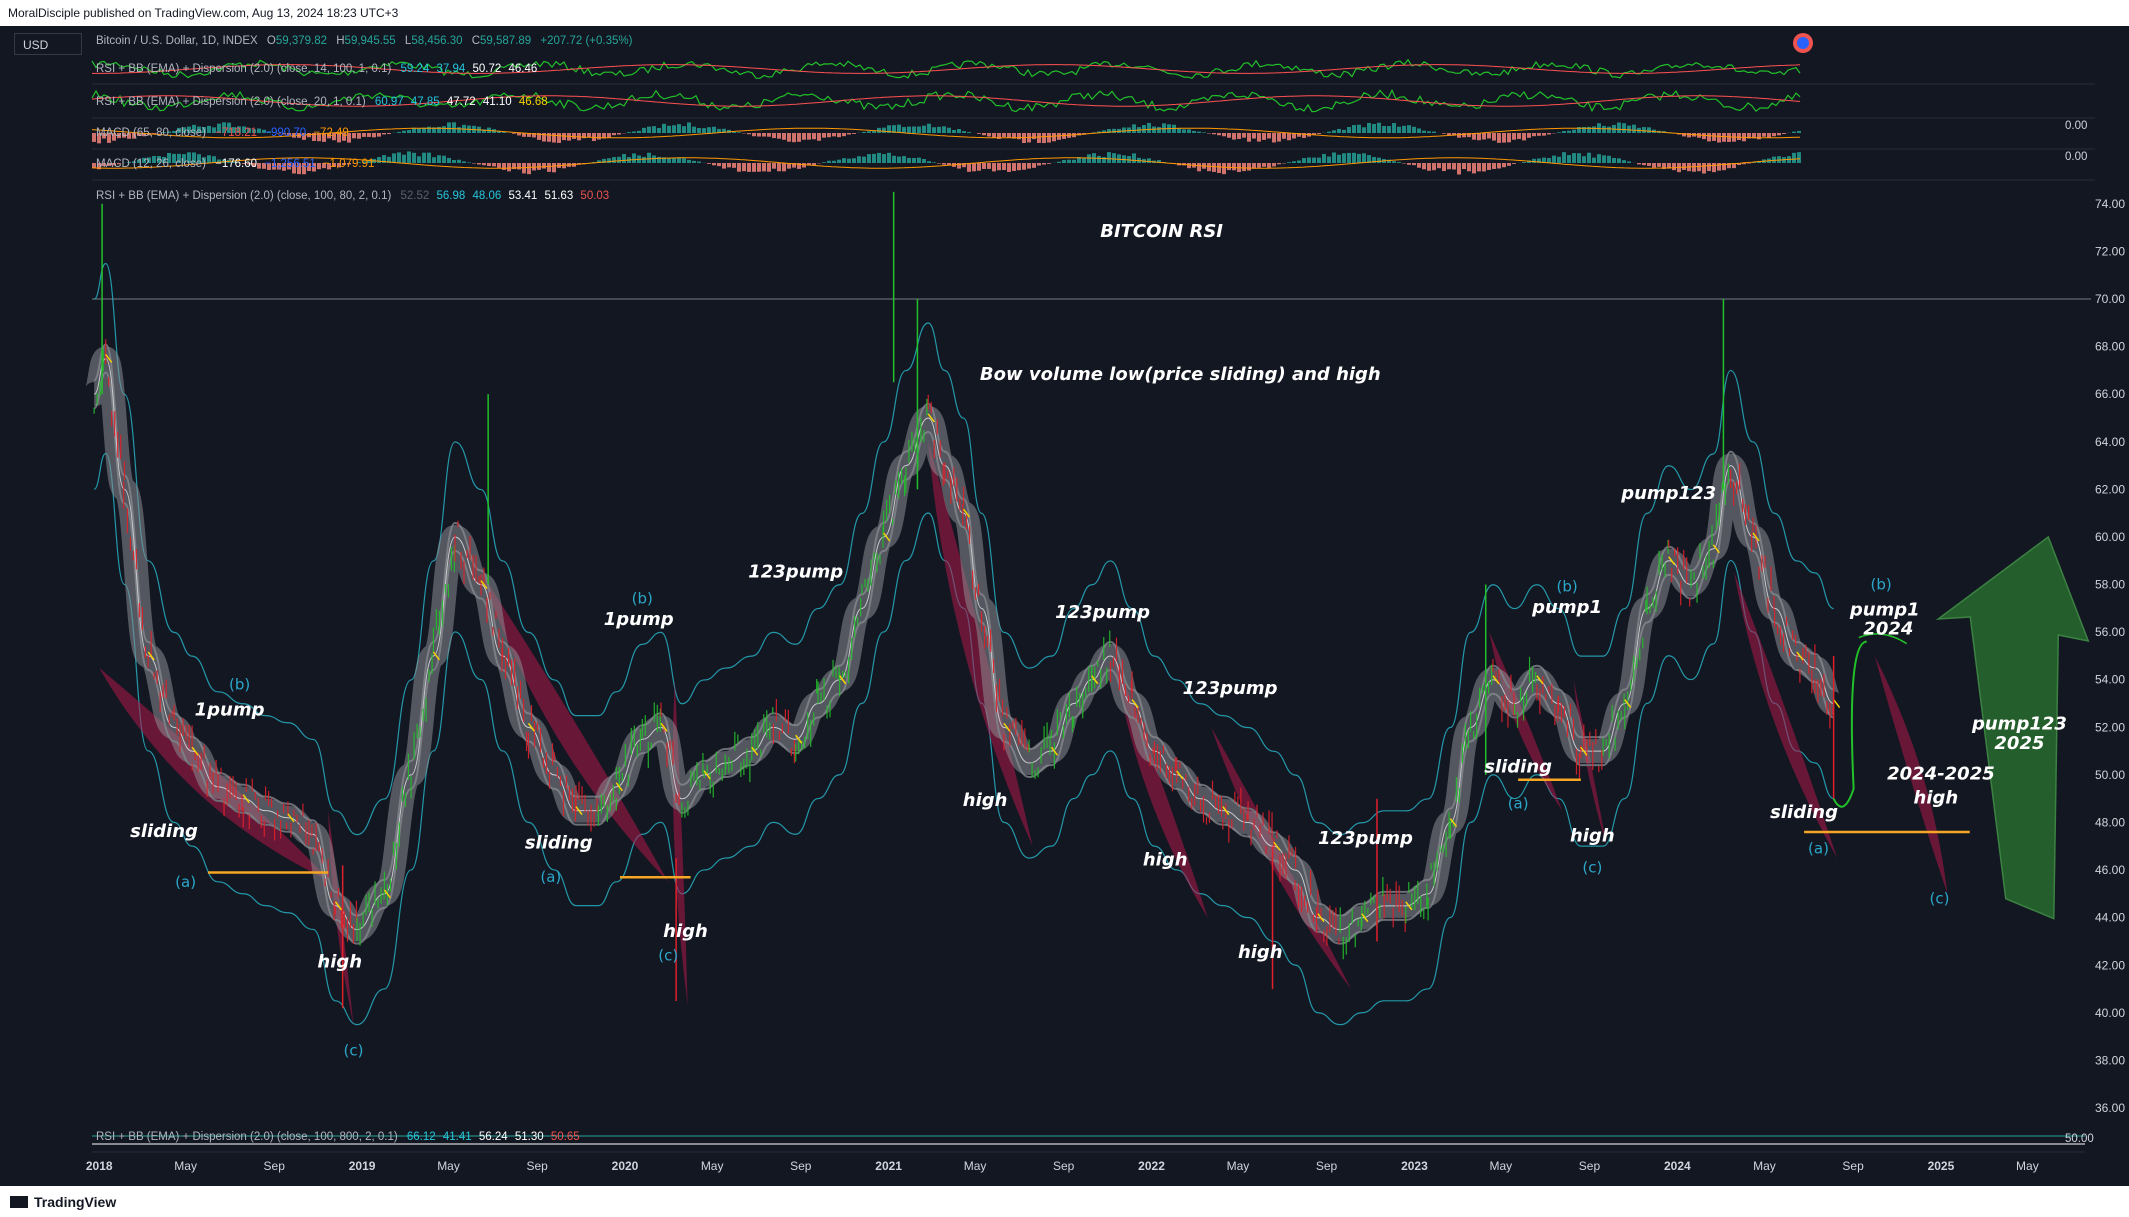 This screenshot has width=2129, height=1217. I want to click on pane-legend-5-v3: 48.06, so click(487, 196).